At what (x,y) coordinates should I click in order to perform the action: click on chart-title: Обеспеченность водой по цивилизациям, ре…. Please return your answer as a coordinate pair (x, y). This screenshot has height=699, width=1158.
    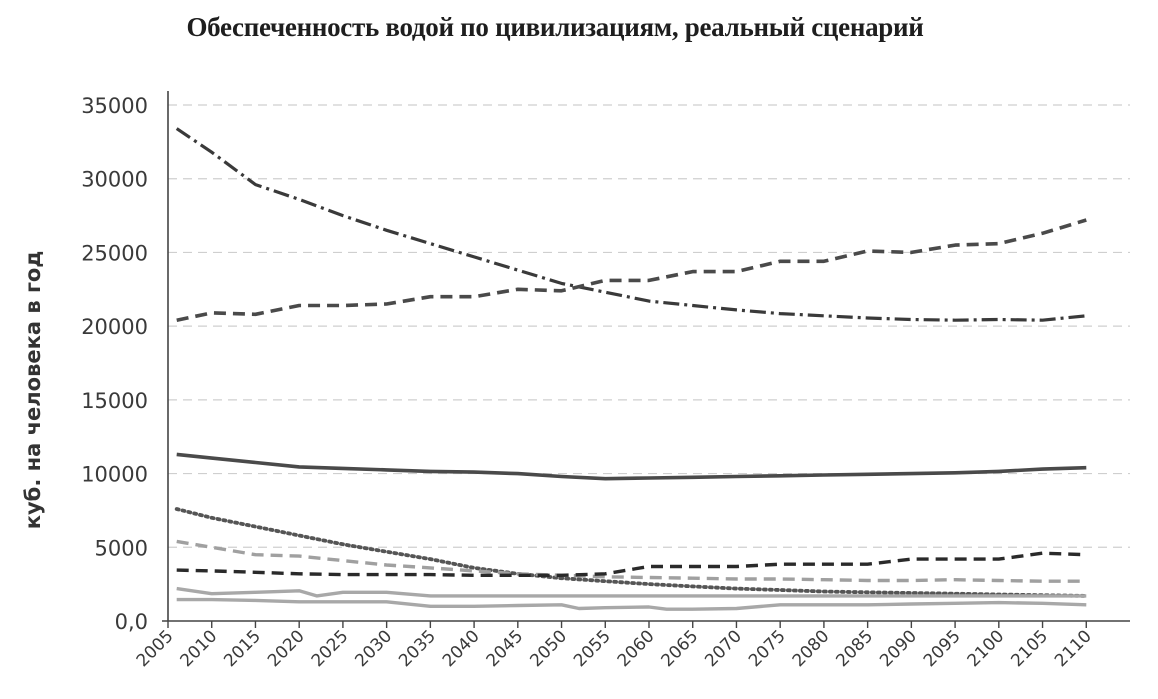
    Looking at the image, I should click on (555, 27).